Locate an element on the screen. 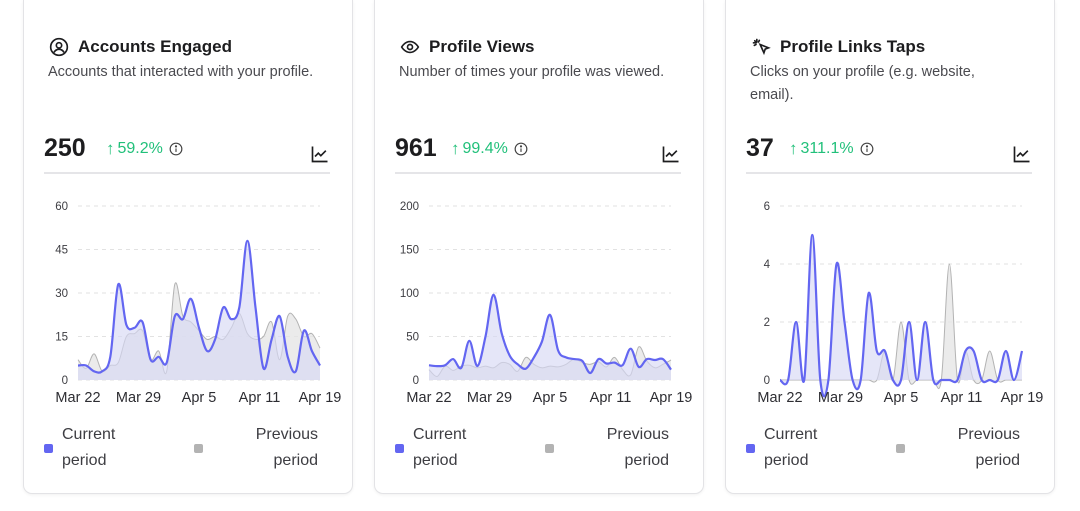  y-tick-label: 6 is located at coordinates (767, 207).